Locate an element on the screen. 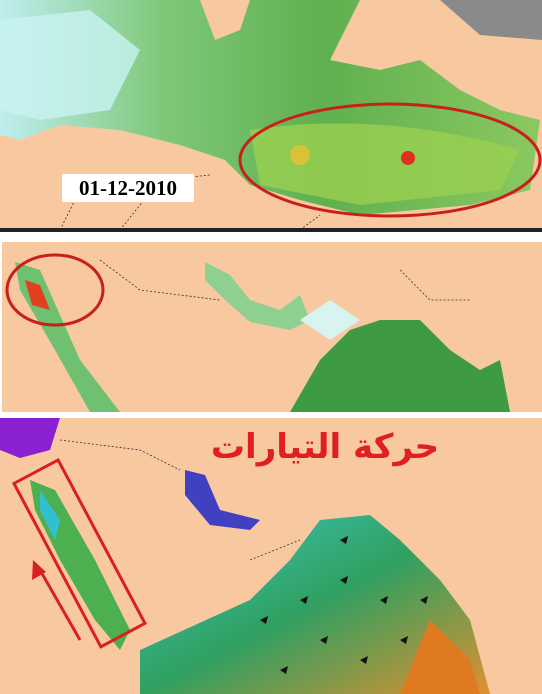 Image resolution: width=542 pixels, height=694 pixels. highlight-rect is located at coordinates (79, 553).